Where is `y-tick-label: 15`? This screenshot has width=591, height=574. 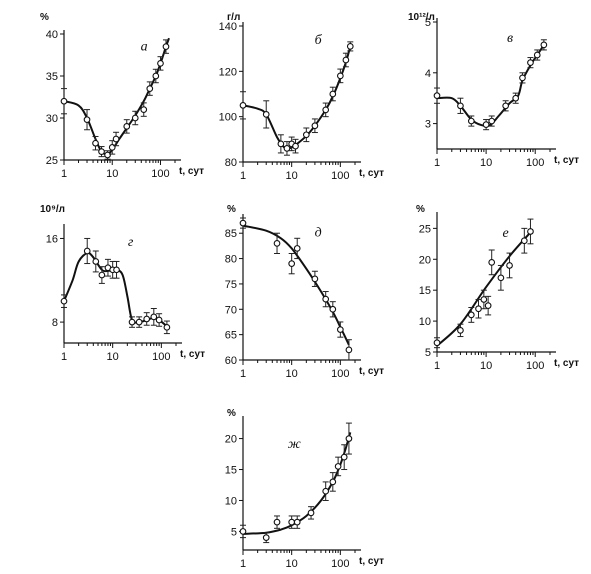
y-tick-label: 15 is located at coordinates (425, 291).